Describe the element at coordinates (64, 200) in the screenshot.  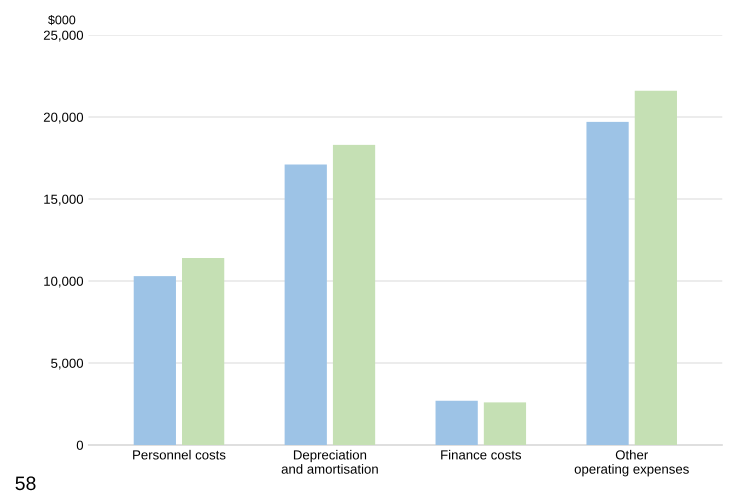
I see `y-tick-label: 15,000` at that location.